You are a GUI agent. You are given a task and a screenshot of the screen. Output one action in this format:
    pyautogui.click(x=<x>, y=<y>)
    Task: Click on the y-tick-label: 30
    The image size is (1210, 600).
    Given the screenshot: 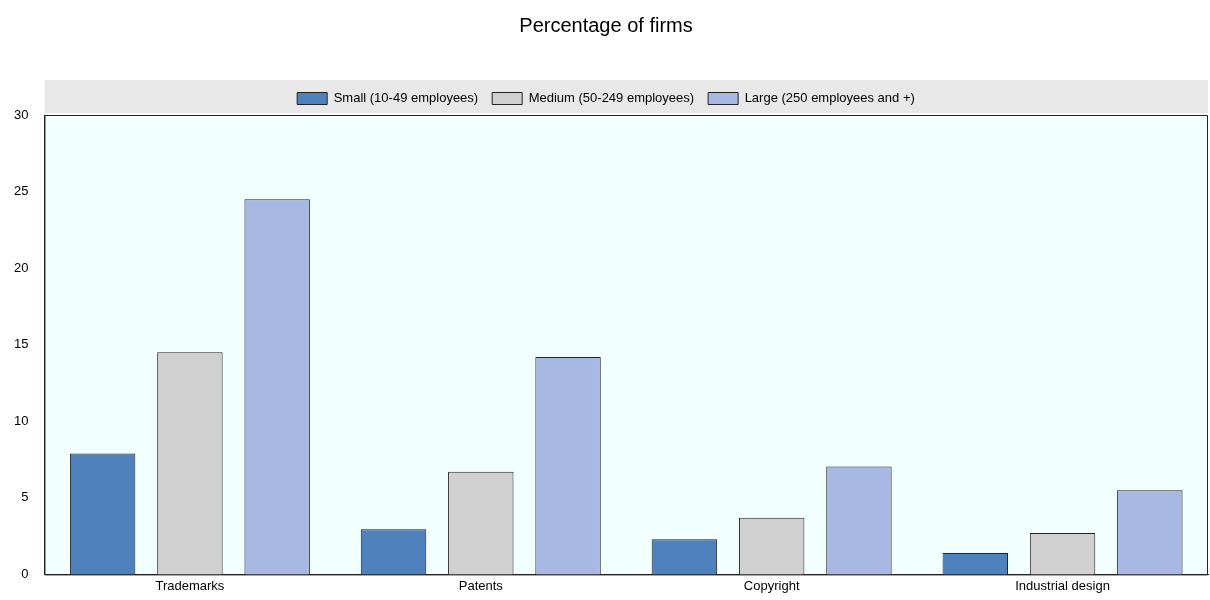 What is the action you would take?
    pyautogui.click(x=21, y=114)
    